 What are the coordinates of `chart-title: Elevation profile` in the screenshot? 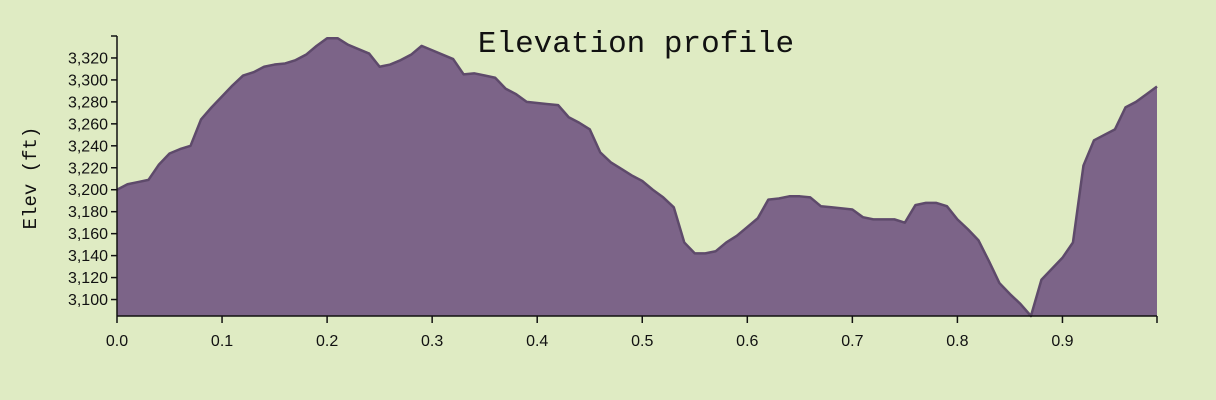 It's located at (636, 44).